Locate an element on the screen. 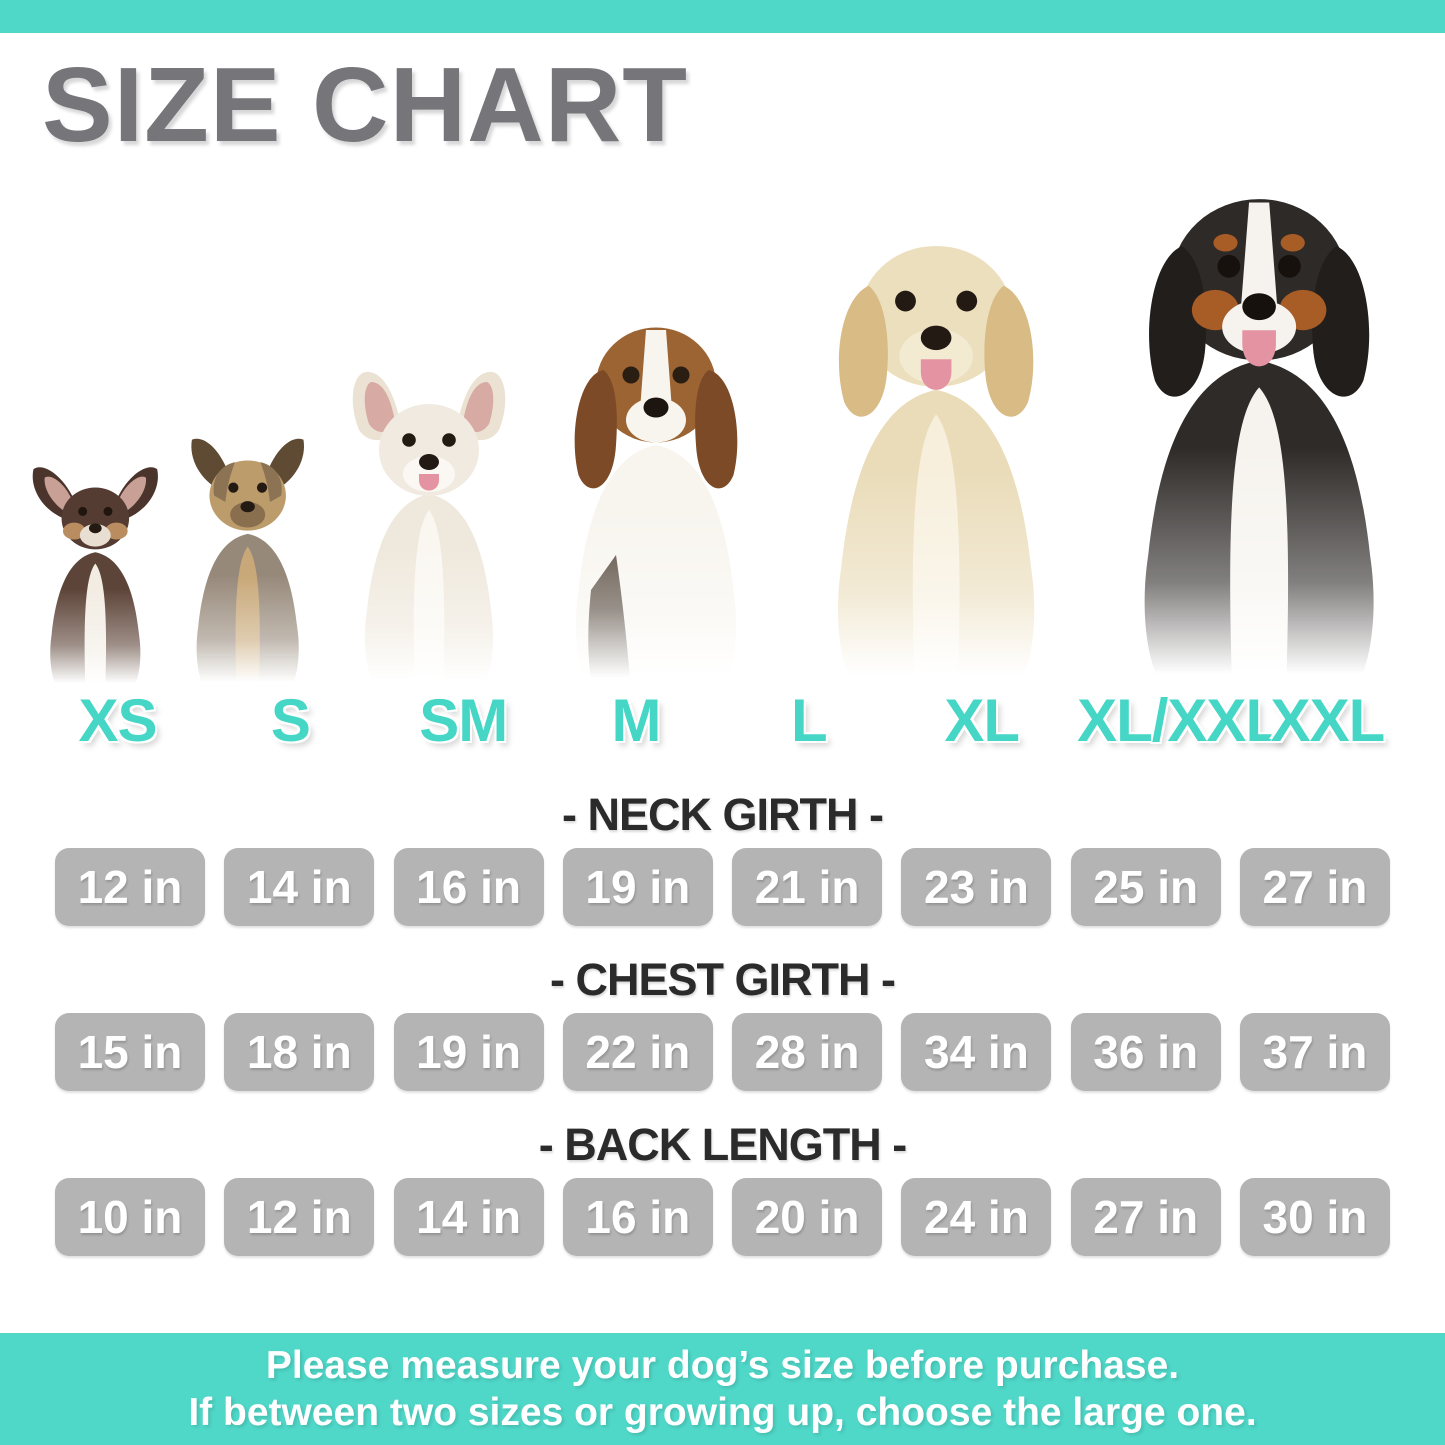 The width and height of the screenshot is (1445, 1445). back-length-value: 12 in is located at coordinates (299, 1217).